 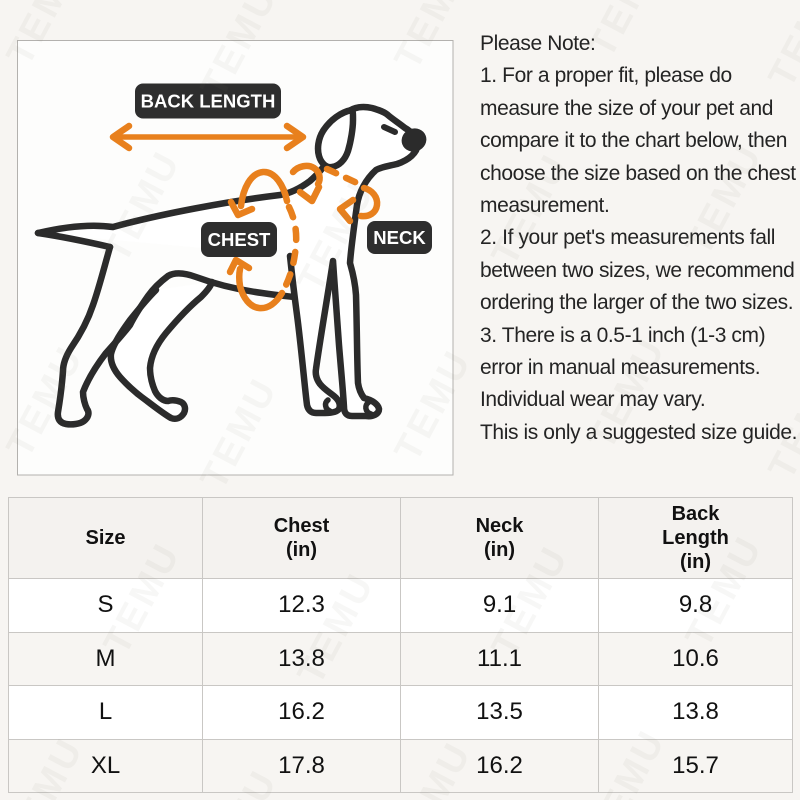 What do you see at coordinates (399, 237) in the screenshot?
I see `svg-text: NECK` at bounding box center [399, 237].